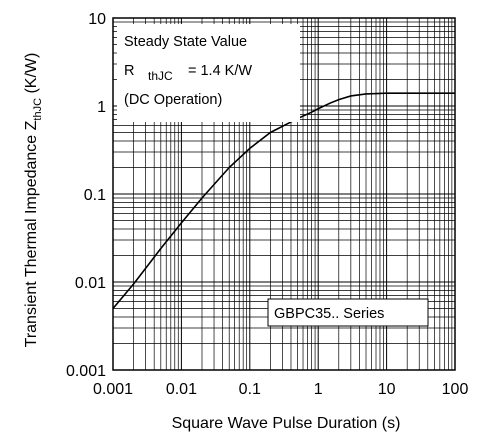 The height and width of the screenshot is (439, 479). I want to click on y-tick-label: 0.01, so click(90, 283).